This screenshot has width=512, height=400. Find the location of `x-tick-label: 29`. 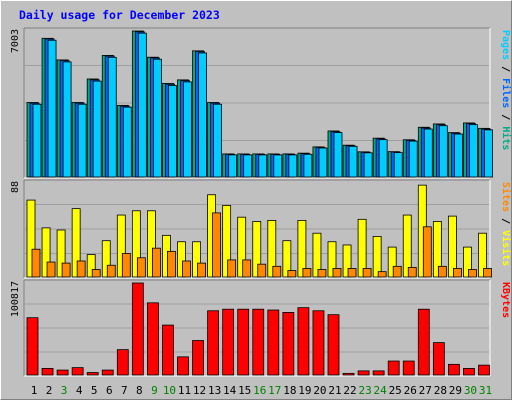

x-tick-label: 29 is located at coordinates (455, 390).